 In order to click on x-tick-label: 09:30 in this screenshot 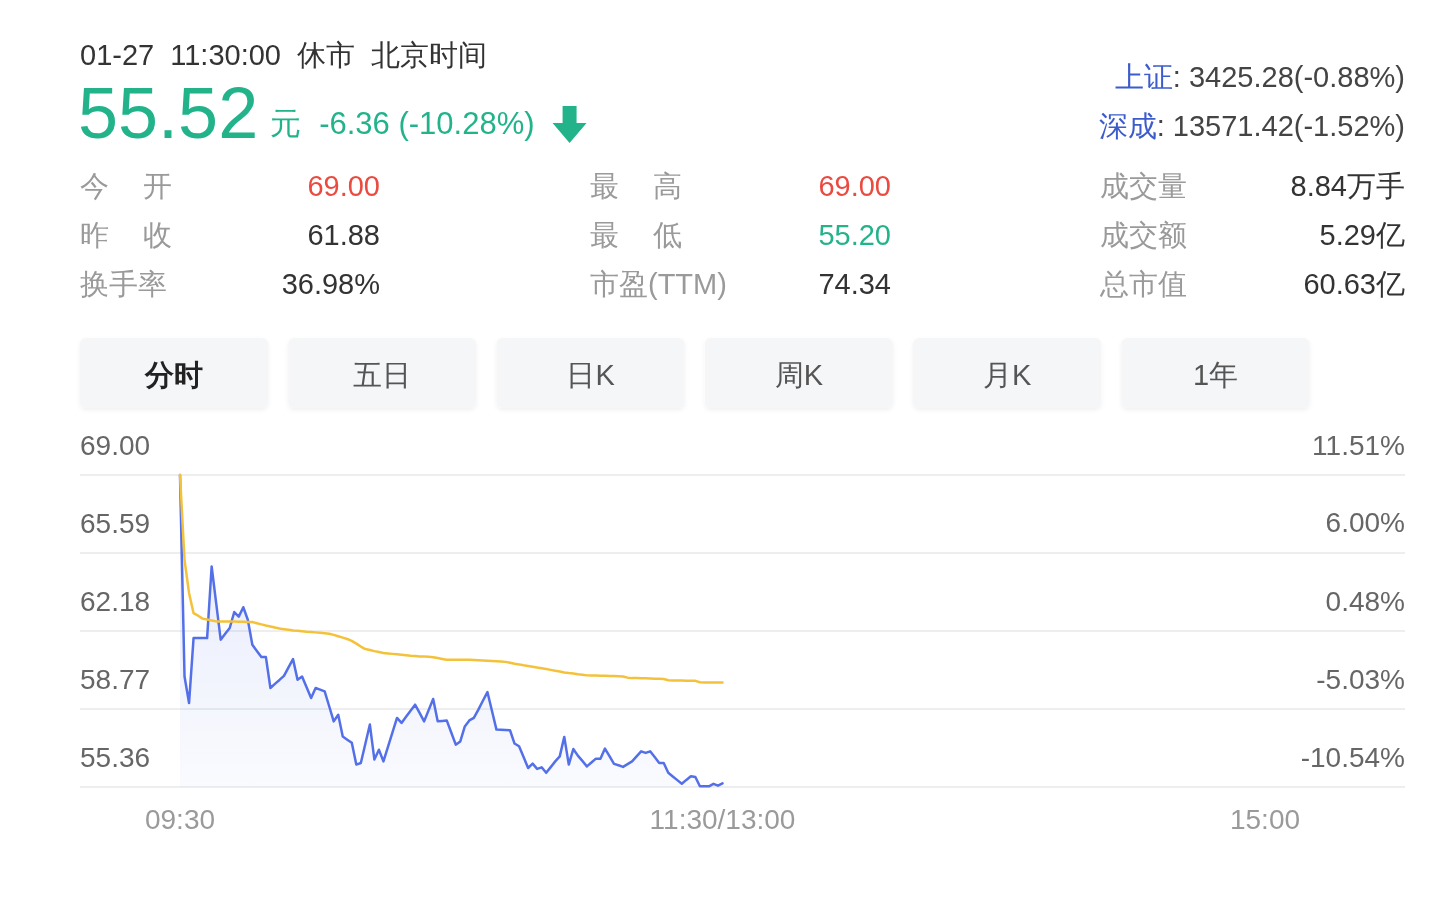, I will do `click(180, 819)`.